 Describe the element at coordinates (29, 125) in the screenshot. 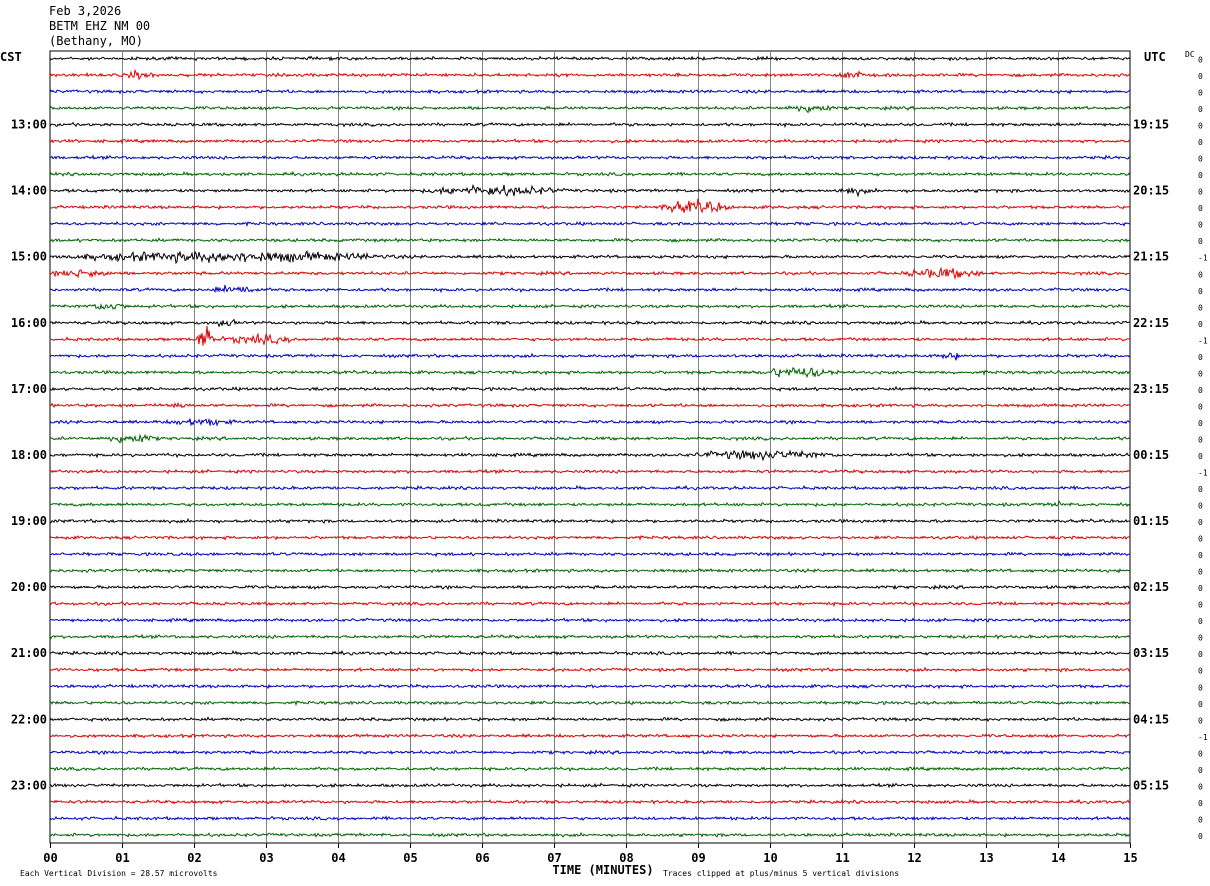

I see `left-hour-label: 13:00` at that location.